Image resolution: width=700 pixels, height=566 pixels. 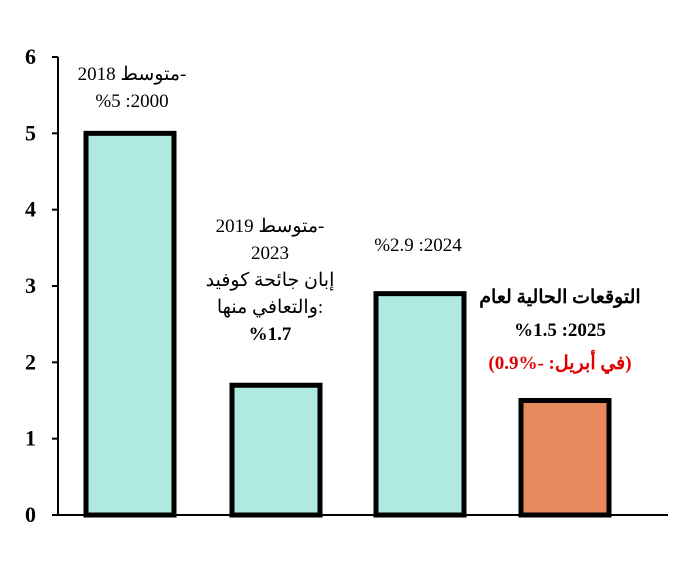 I want to click on bar-annotation-line: %2.9 :2024, so click(x=418, y=245).